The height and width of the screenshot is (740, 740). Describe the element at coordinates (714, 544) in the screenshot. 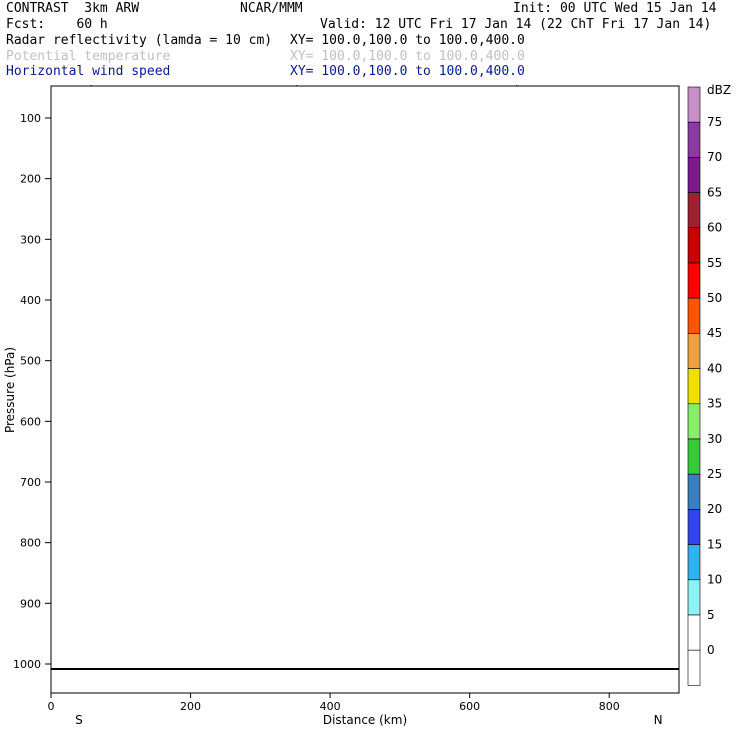

I see `colorbar-label: 15` at that location.